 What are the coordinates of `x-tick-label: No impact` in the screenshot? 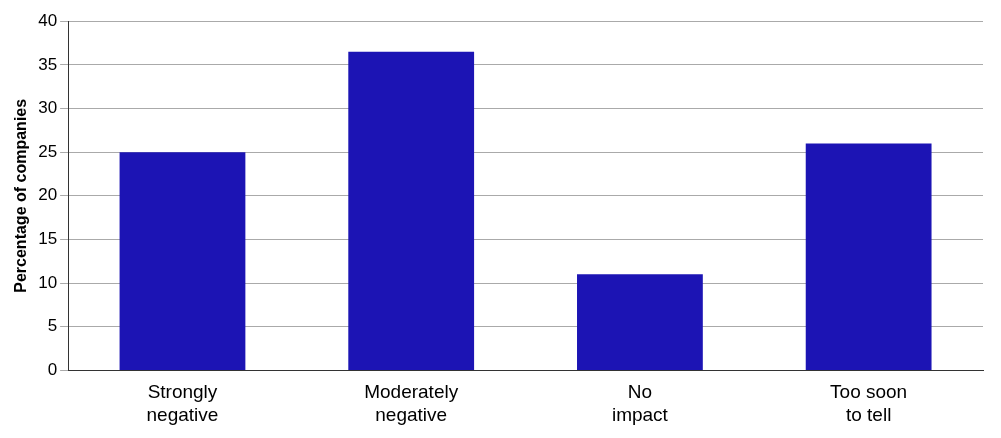 It's located at (640, 403).